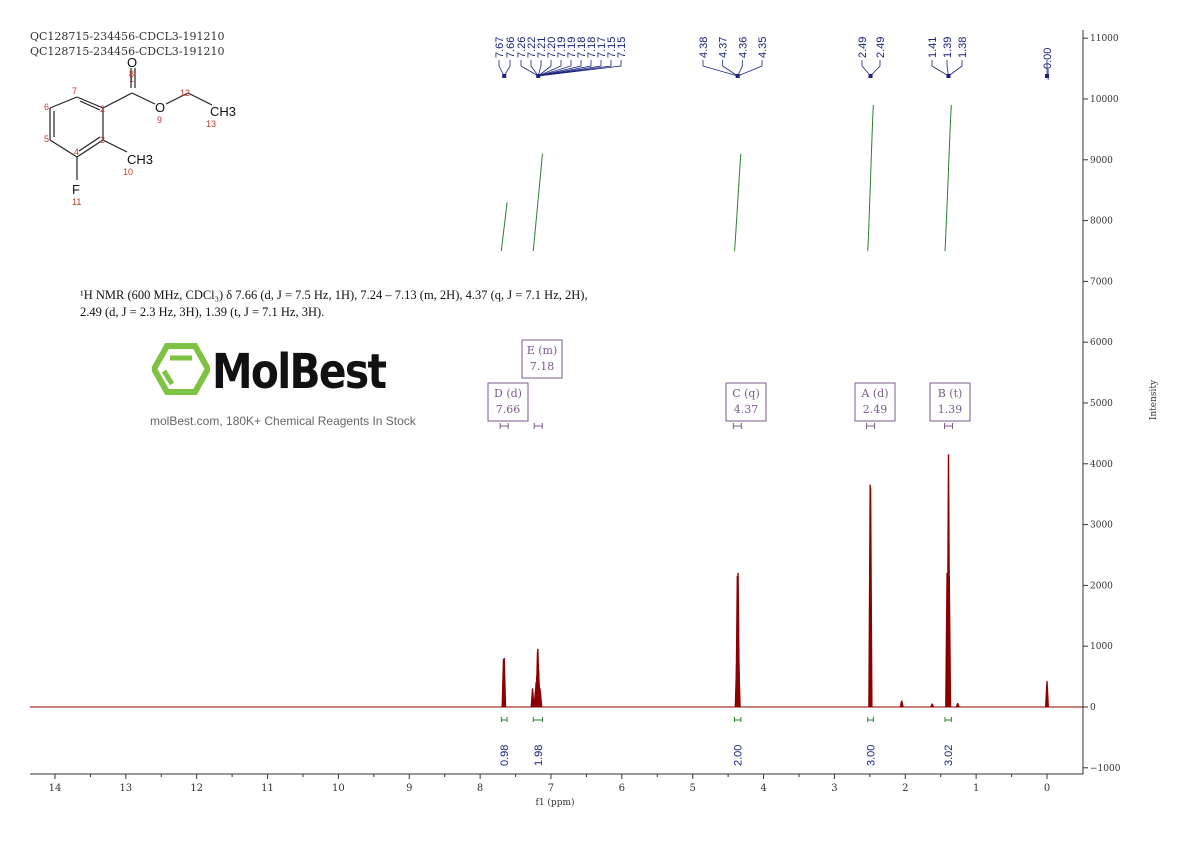  What do you see at coordinates (1101, 343) in the screenshot?
I see `y-tick-label: 6000` at bounding box center [1101, 343].